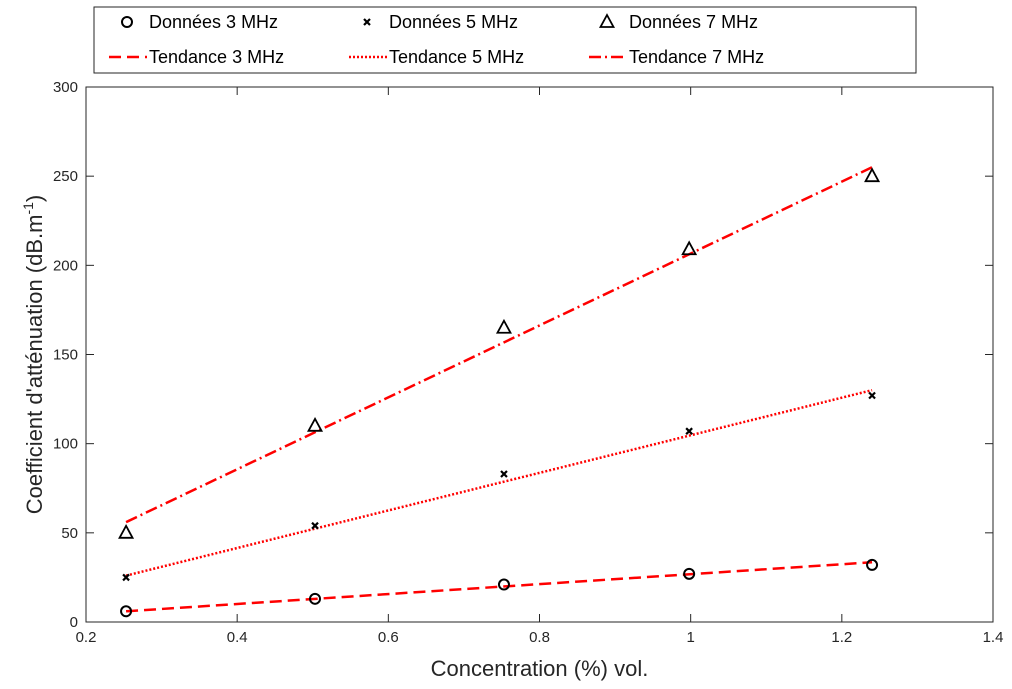 This screenshot has height=689, width=1012. I want to click on legend-label: Données 3 MHz, so click(213, 22).